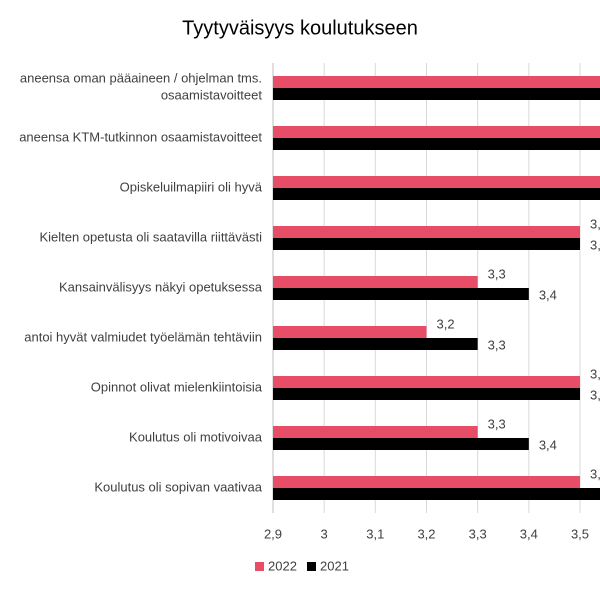  Describe the element at coordinates (580, 533) in the screenshot. I see `x-tick-label: 3,5` at that location.